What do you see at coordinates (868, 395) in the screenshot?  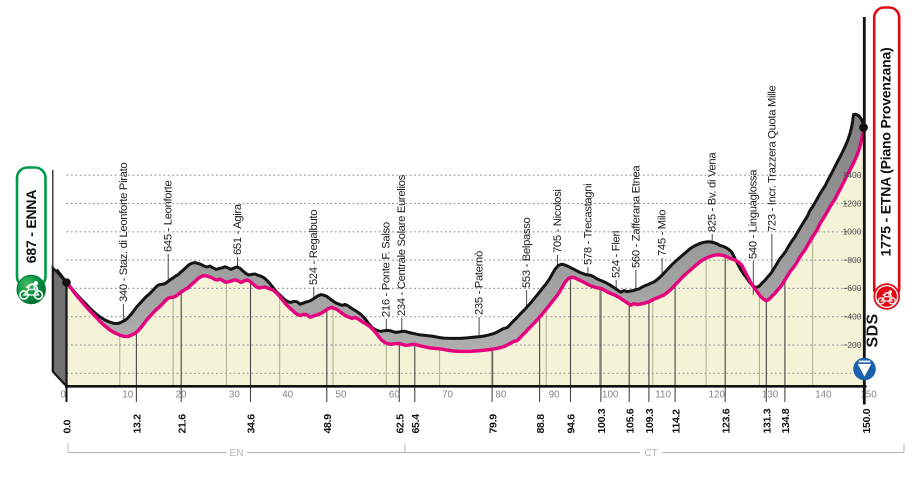 I see `svg-text: 150` at bounding box center [868, 395].